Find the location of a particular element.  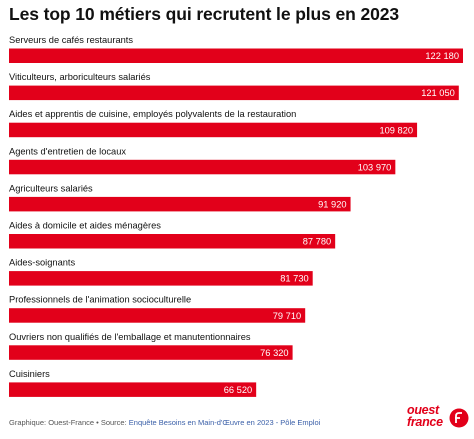

value-label: 122 180 is located at coordinates (442, 56).